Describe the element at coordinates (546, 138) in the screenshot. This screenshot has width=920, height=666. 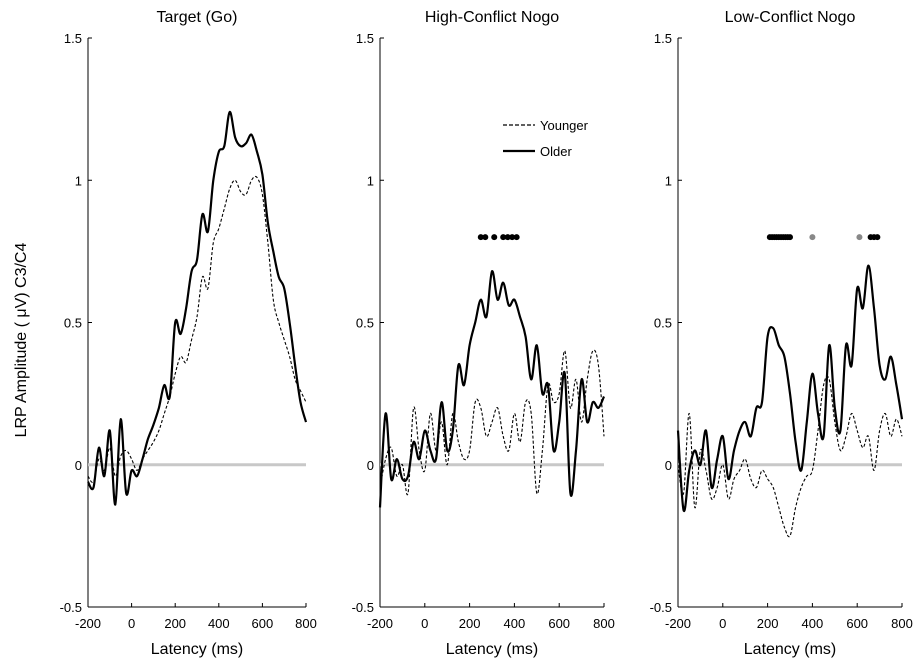
I see `legend: Younger Older` at that location.